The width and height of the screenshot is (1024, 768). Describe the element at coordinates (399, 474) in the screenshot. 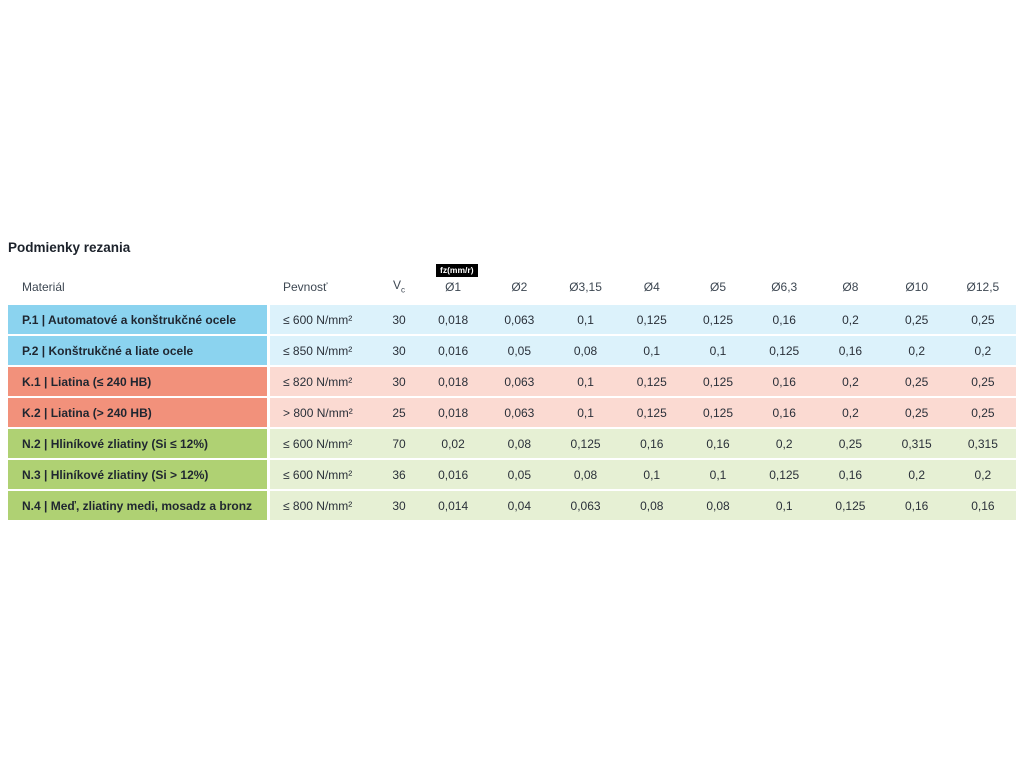

I see `vc-cell: 36` at that location.